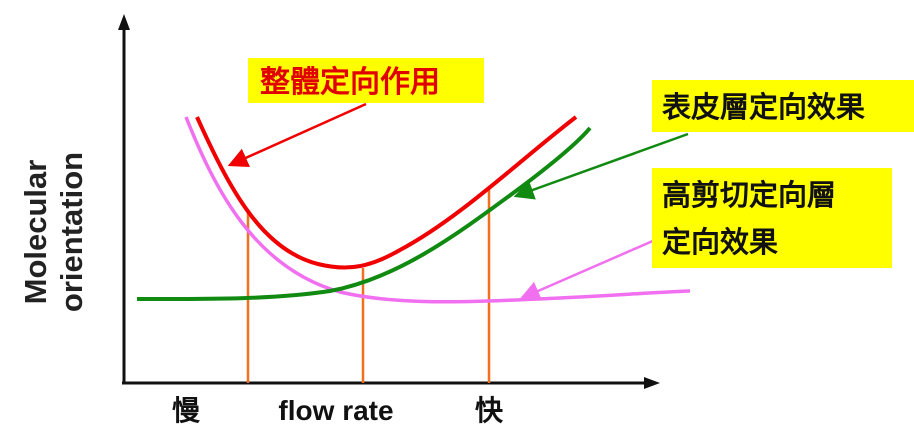 The height and width of the screenshot is (425, 914). Describe the element at coordinates (601, 166) in the screenshot. I see `skin-pointer-arrow` at that location.